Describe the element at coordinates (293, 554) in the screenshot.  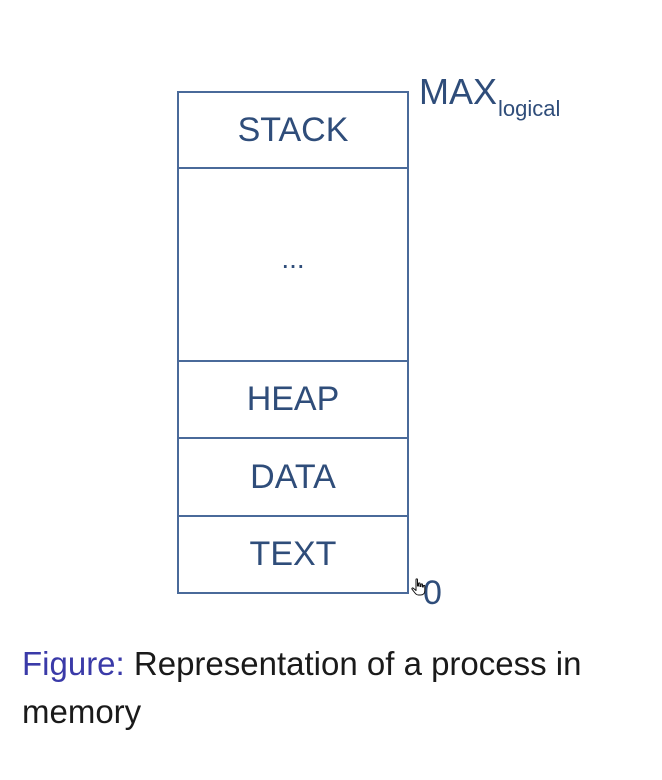
I see `text-segment: TEXT` at that location.